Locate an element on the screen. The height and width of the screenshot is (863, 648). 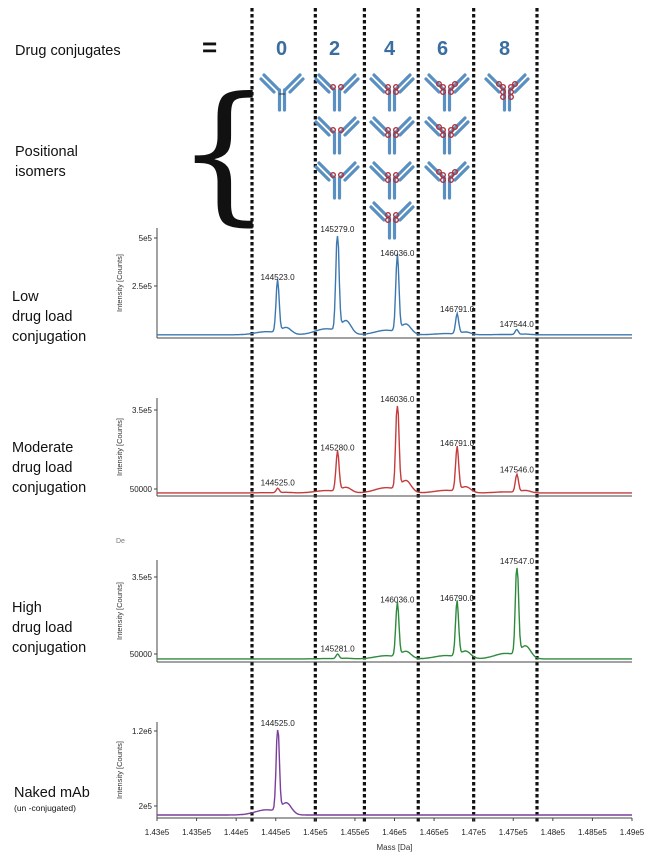
row-label-low: Low drug load conjugation is located at coordinates (49, 317).